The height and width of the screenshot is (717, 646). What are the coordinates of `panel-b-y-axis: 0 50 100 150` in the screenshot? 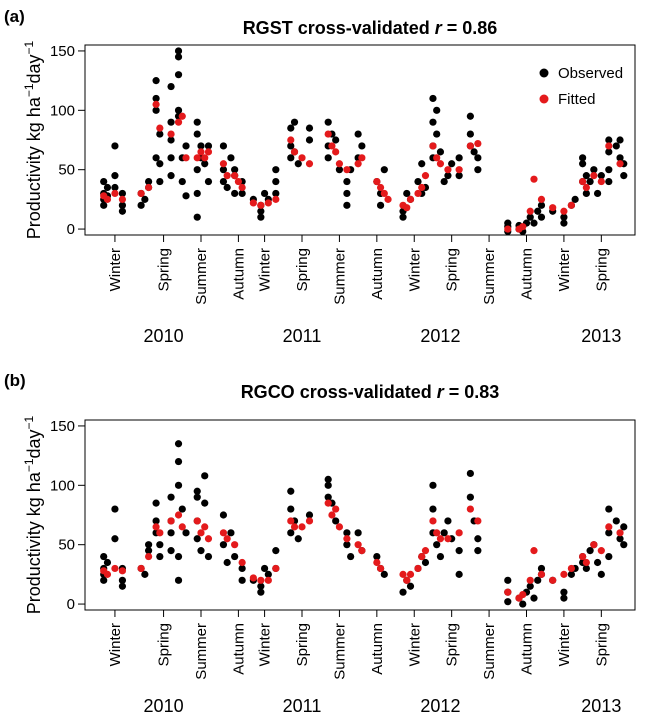 It's located at (67, 515).